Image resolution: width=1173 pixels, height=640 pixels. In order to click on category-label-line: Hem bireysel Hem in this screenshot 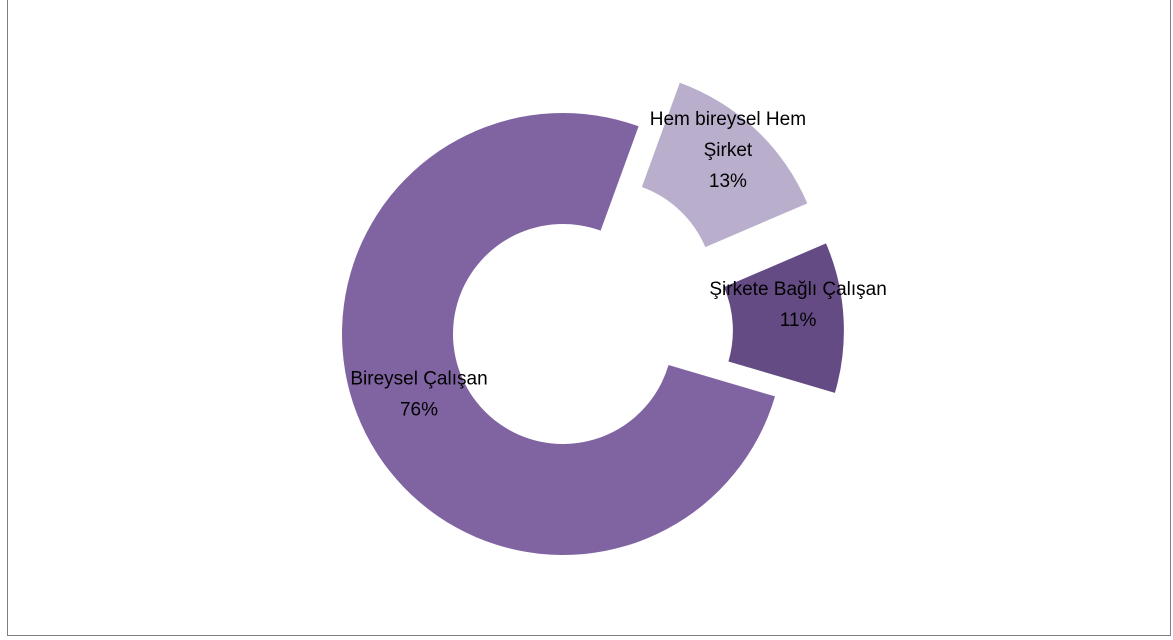, I will do `click(728, 119)`.